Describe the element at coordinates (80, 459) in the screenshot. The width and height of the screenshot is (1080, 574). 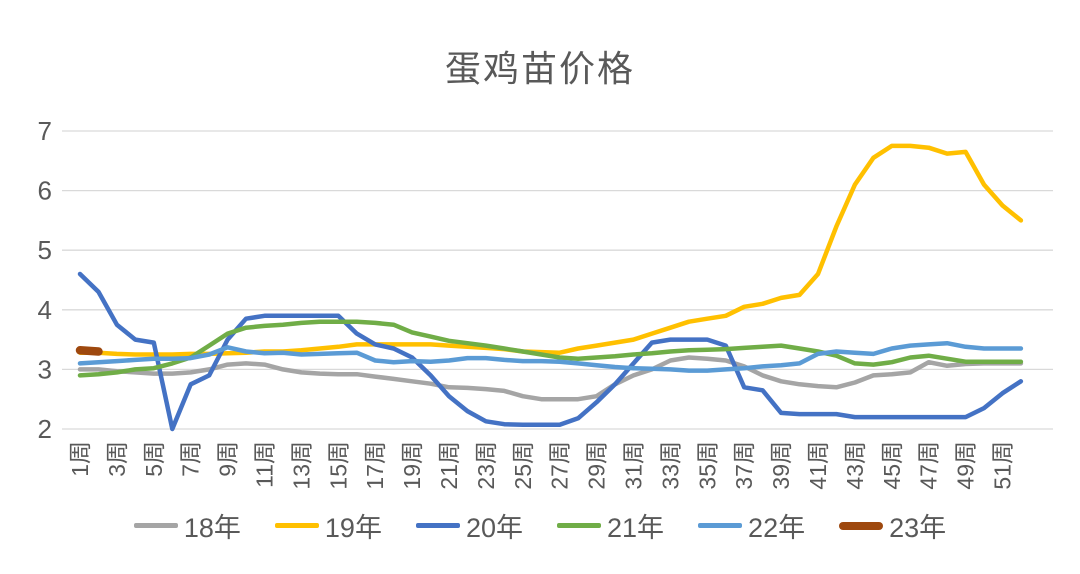
I see `x-tick-1周: 1周` at that location.